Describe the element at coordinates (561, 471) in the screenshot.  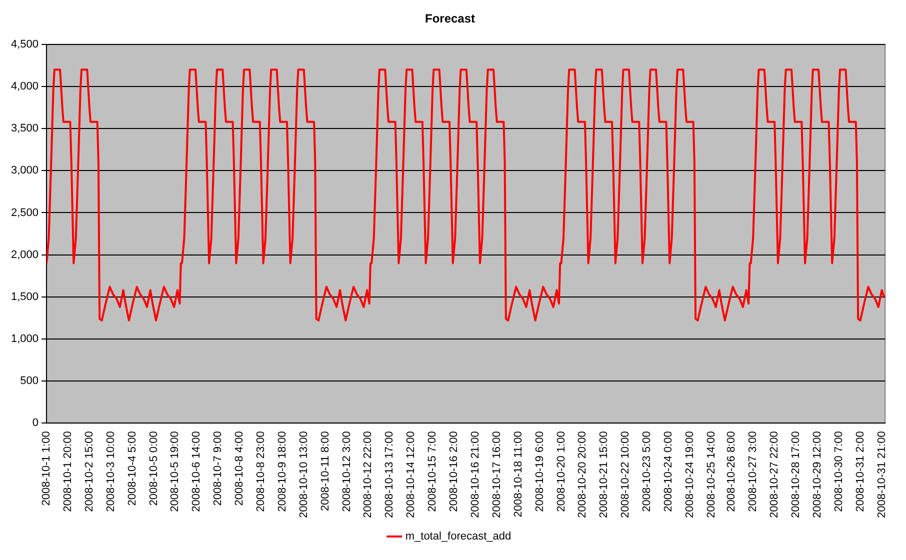
I see `x-tick-label: 2008-10-20 1:00` at that location.